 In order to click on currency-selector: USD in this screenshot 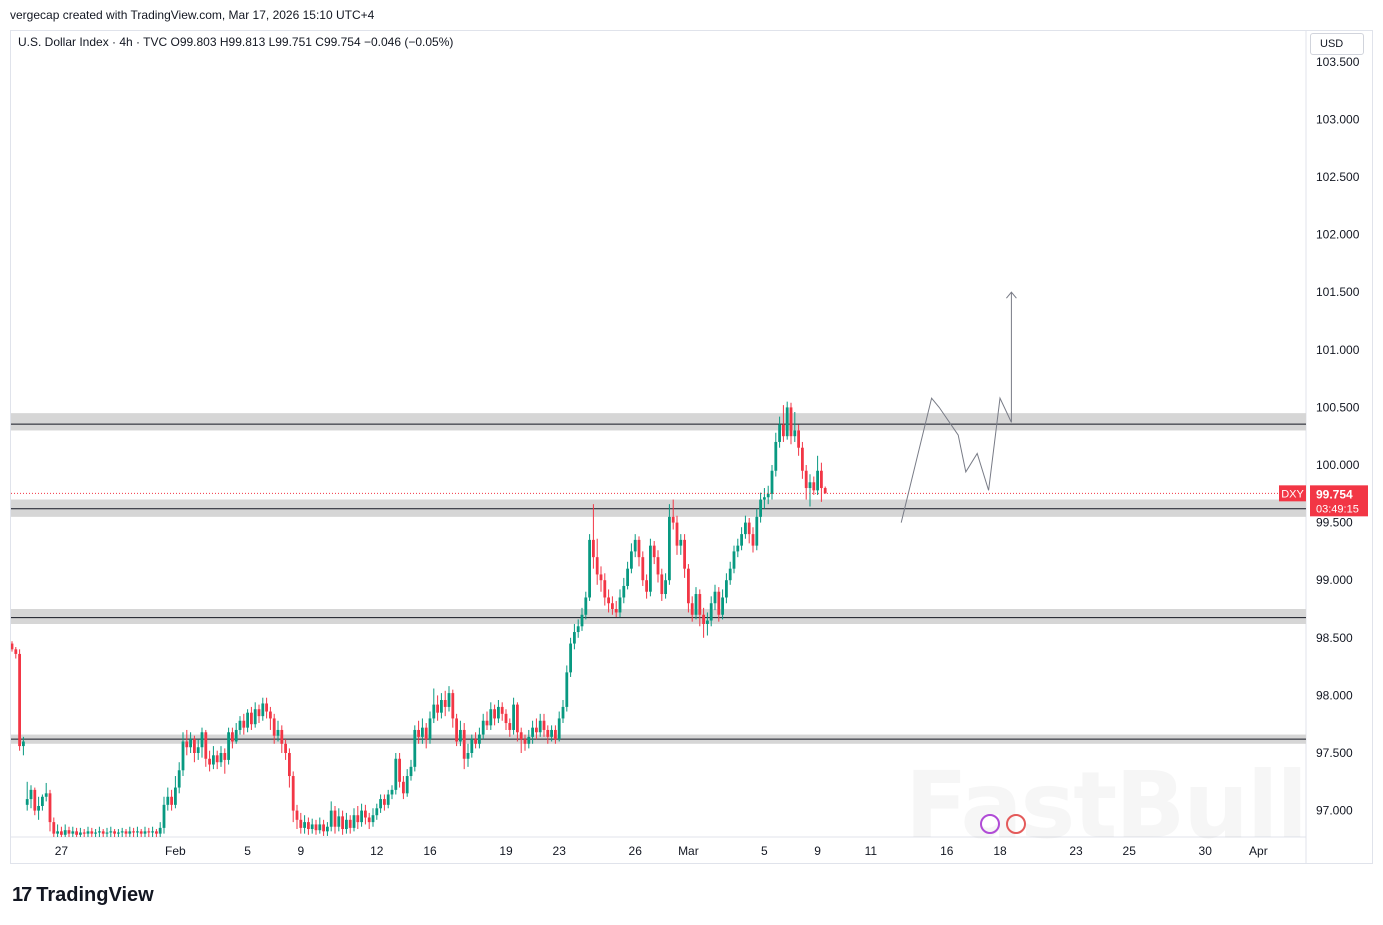, I will do `click(1337, 44)`.